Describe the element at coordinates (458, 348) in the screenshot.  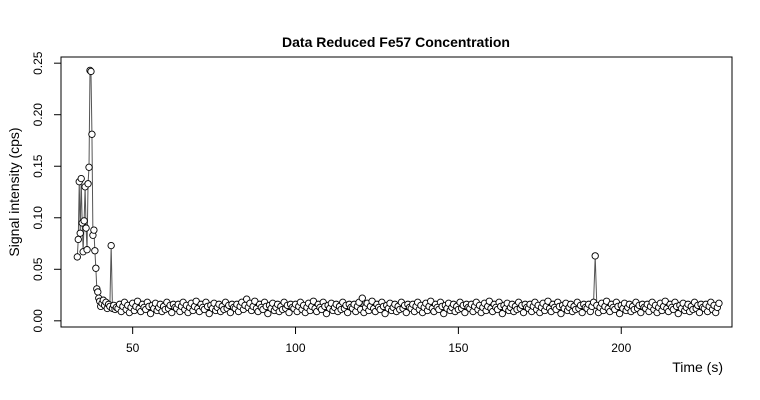
I see `x-tick-label: 150` at that location.